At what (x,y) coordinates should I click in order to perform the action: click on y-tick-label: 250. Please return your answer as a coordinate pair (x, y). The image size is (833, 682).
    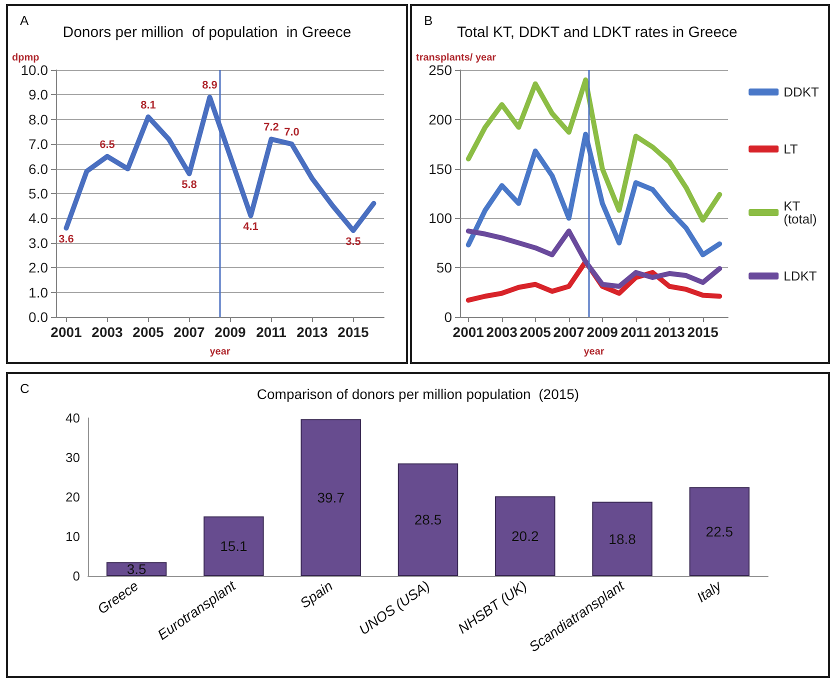
    Looking at the image, I should click on (440, 70).